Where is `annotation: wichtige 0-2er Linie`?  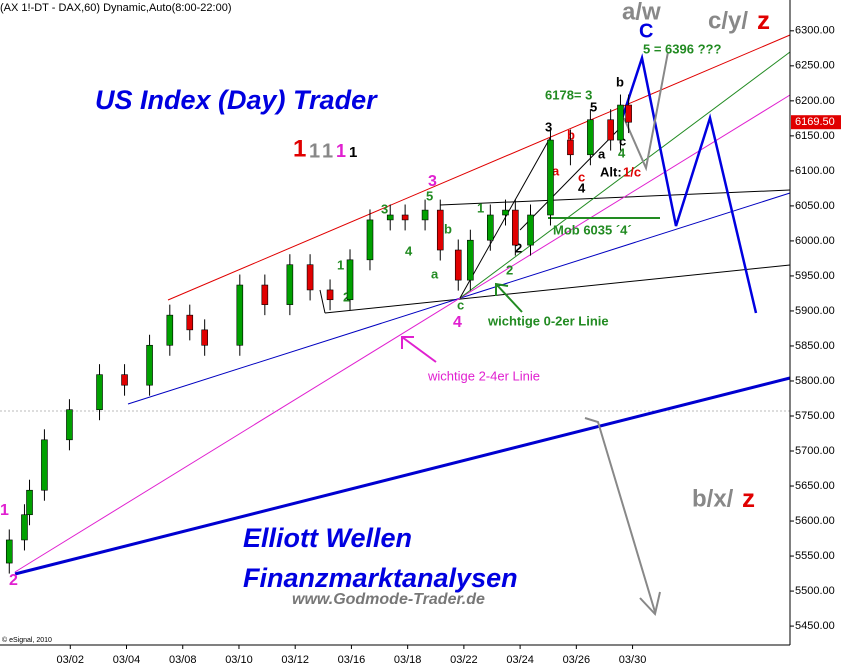
annotation: wichtige 0-2er Linie is located at coordinates (548, 320).